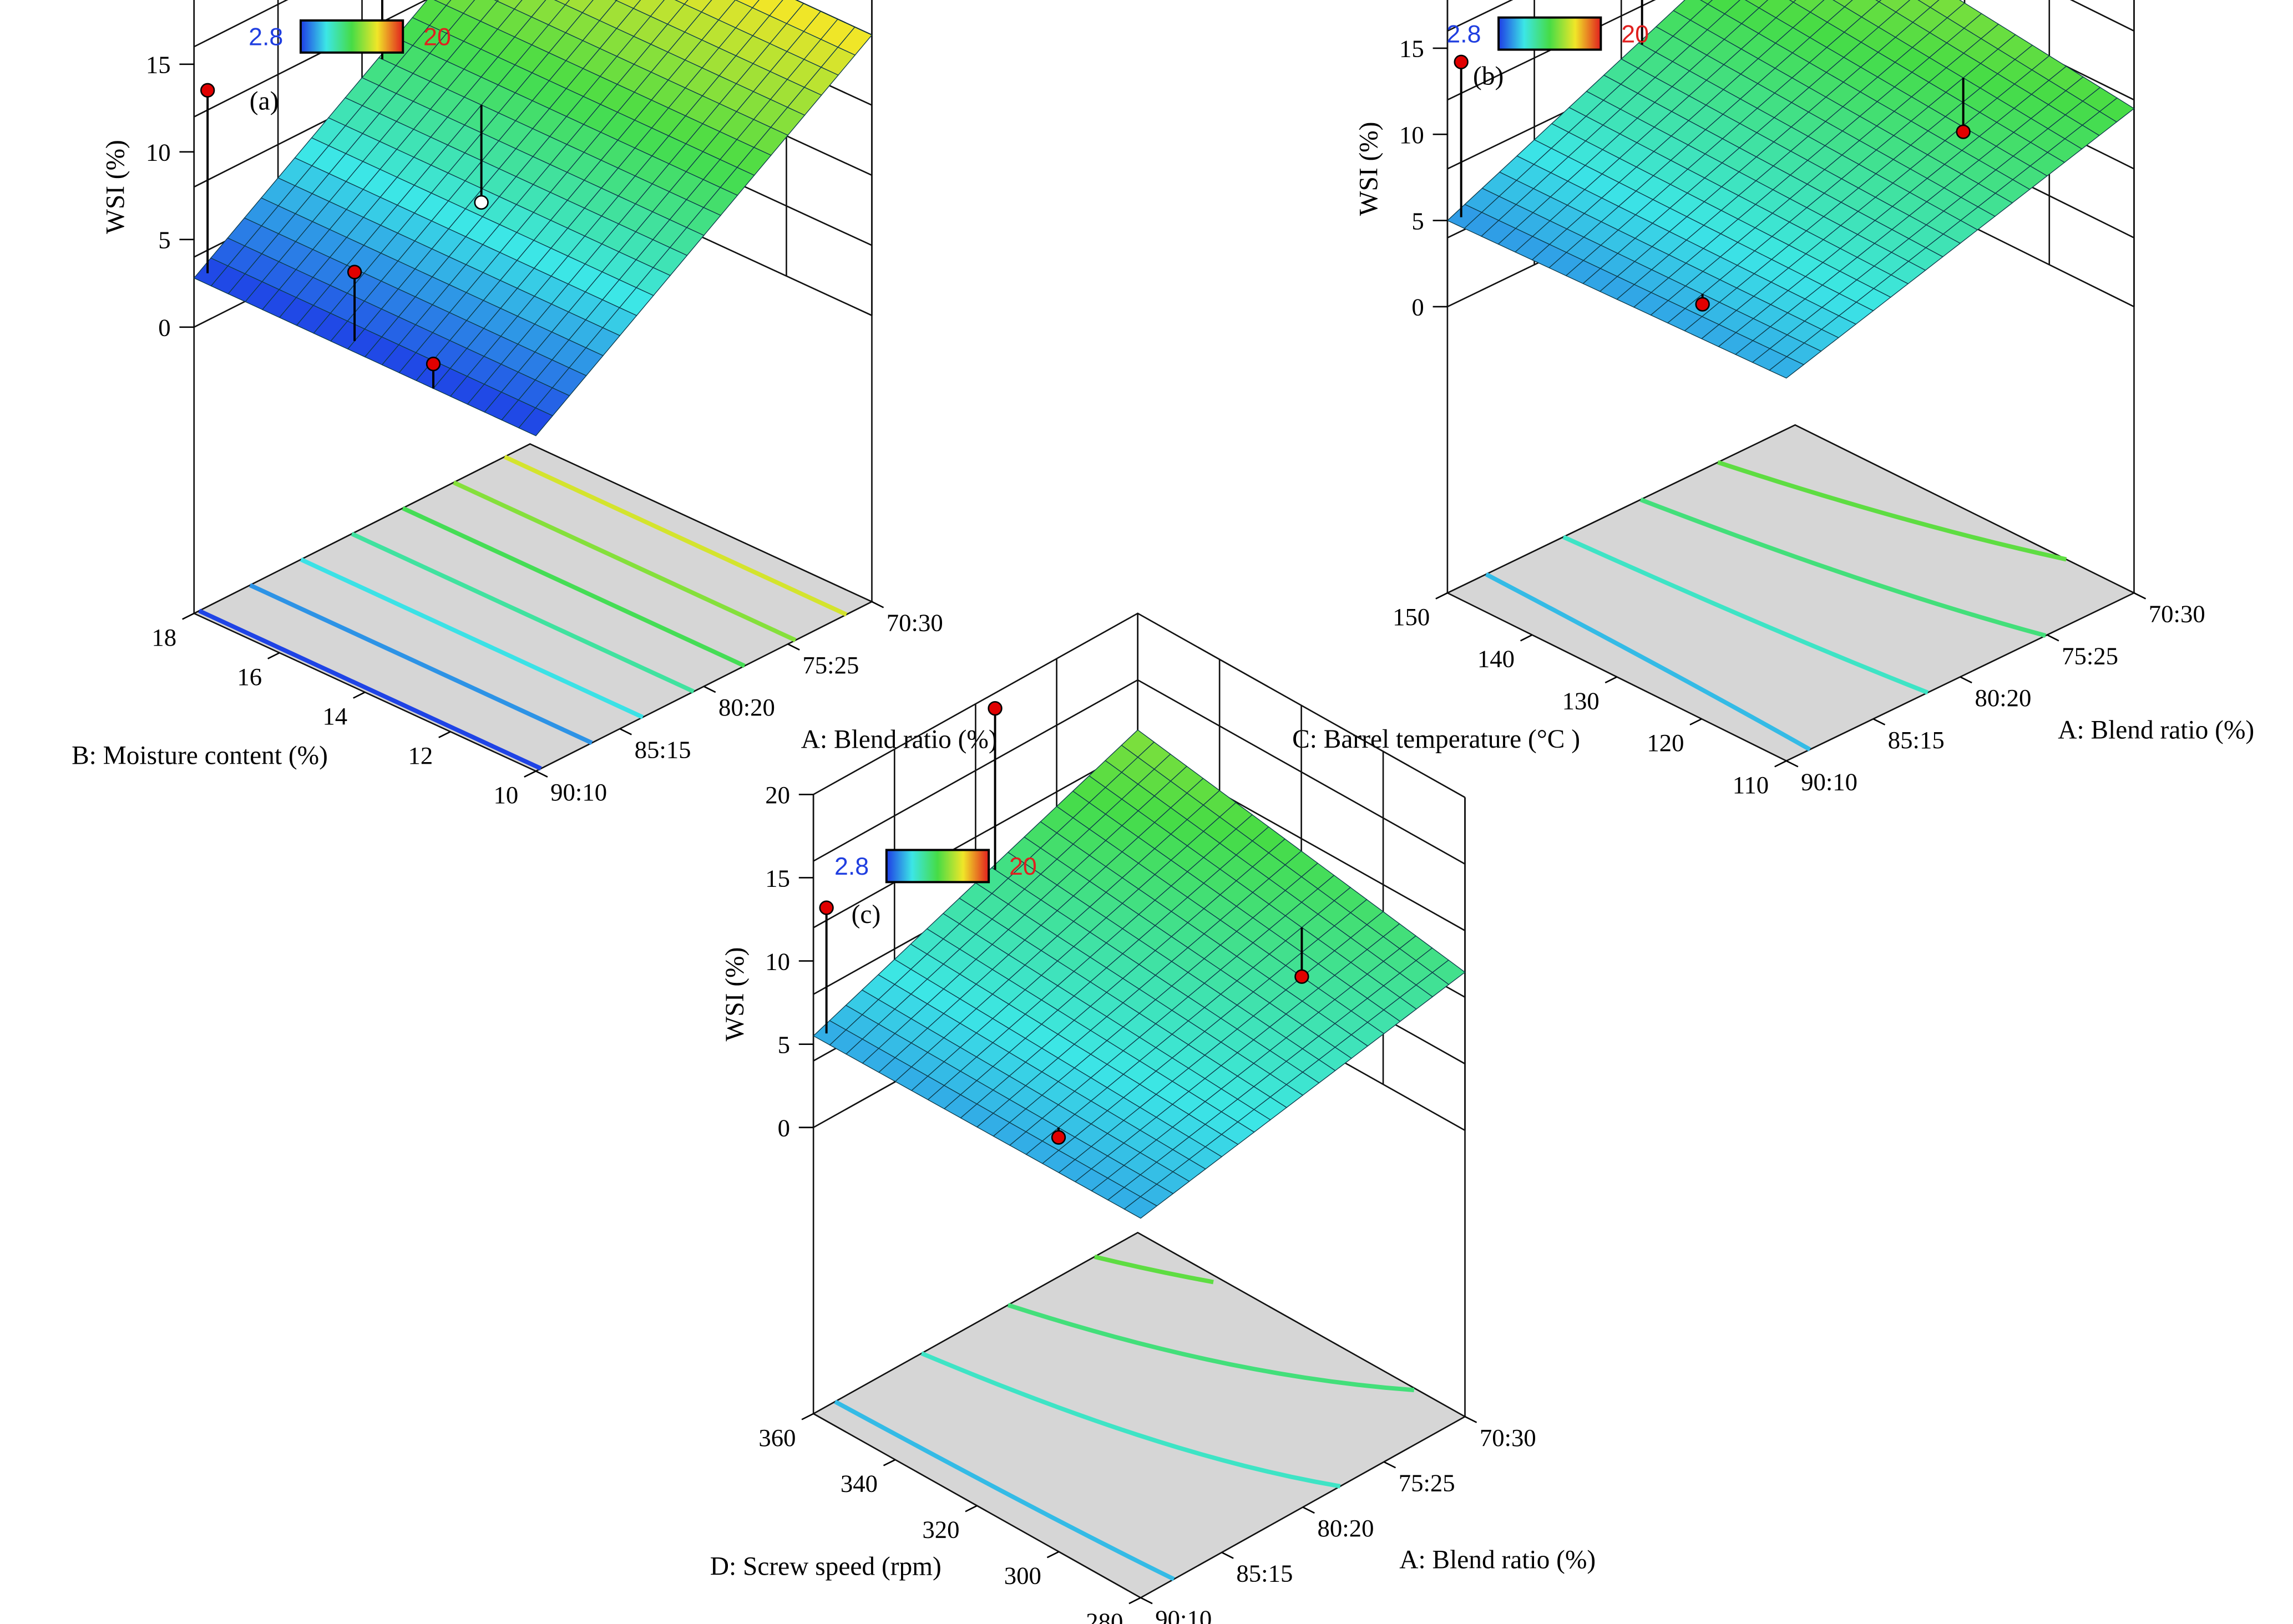 This screenshot has height=1624, width=2293. Describe the element at coordinates (420, 755) in the screenshot. I see `y-tick-label: 12` at that location.